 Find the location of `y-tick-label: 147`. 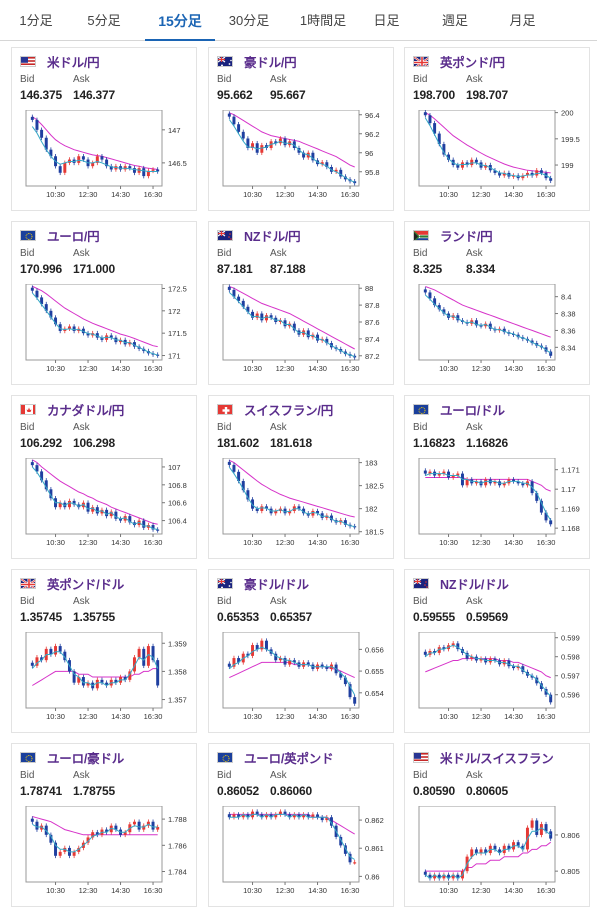

y-tick-label: 147 is located at coordinates (174, 130).